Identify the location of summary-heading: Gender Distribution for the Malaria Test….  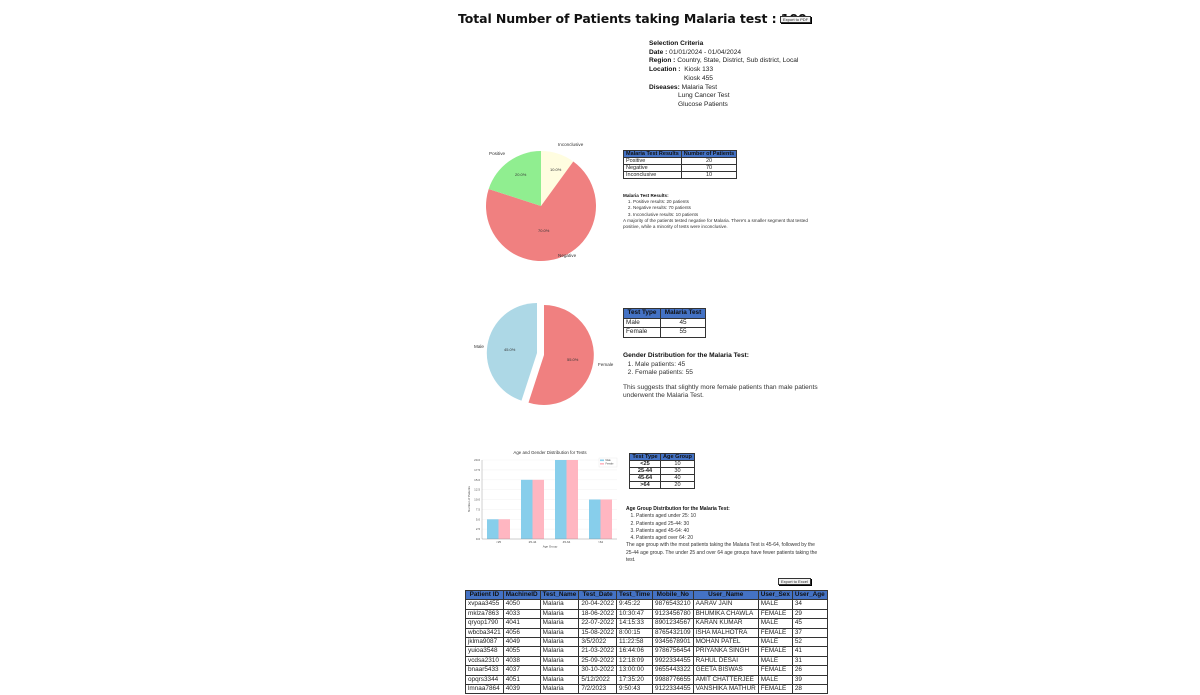
(686, 355).